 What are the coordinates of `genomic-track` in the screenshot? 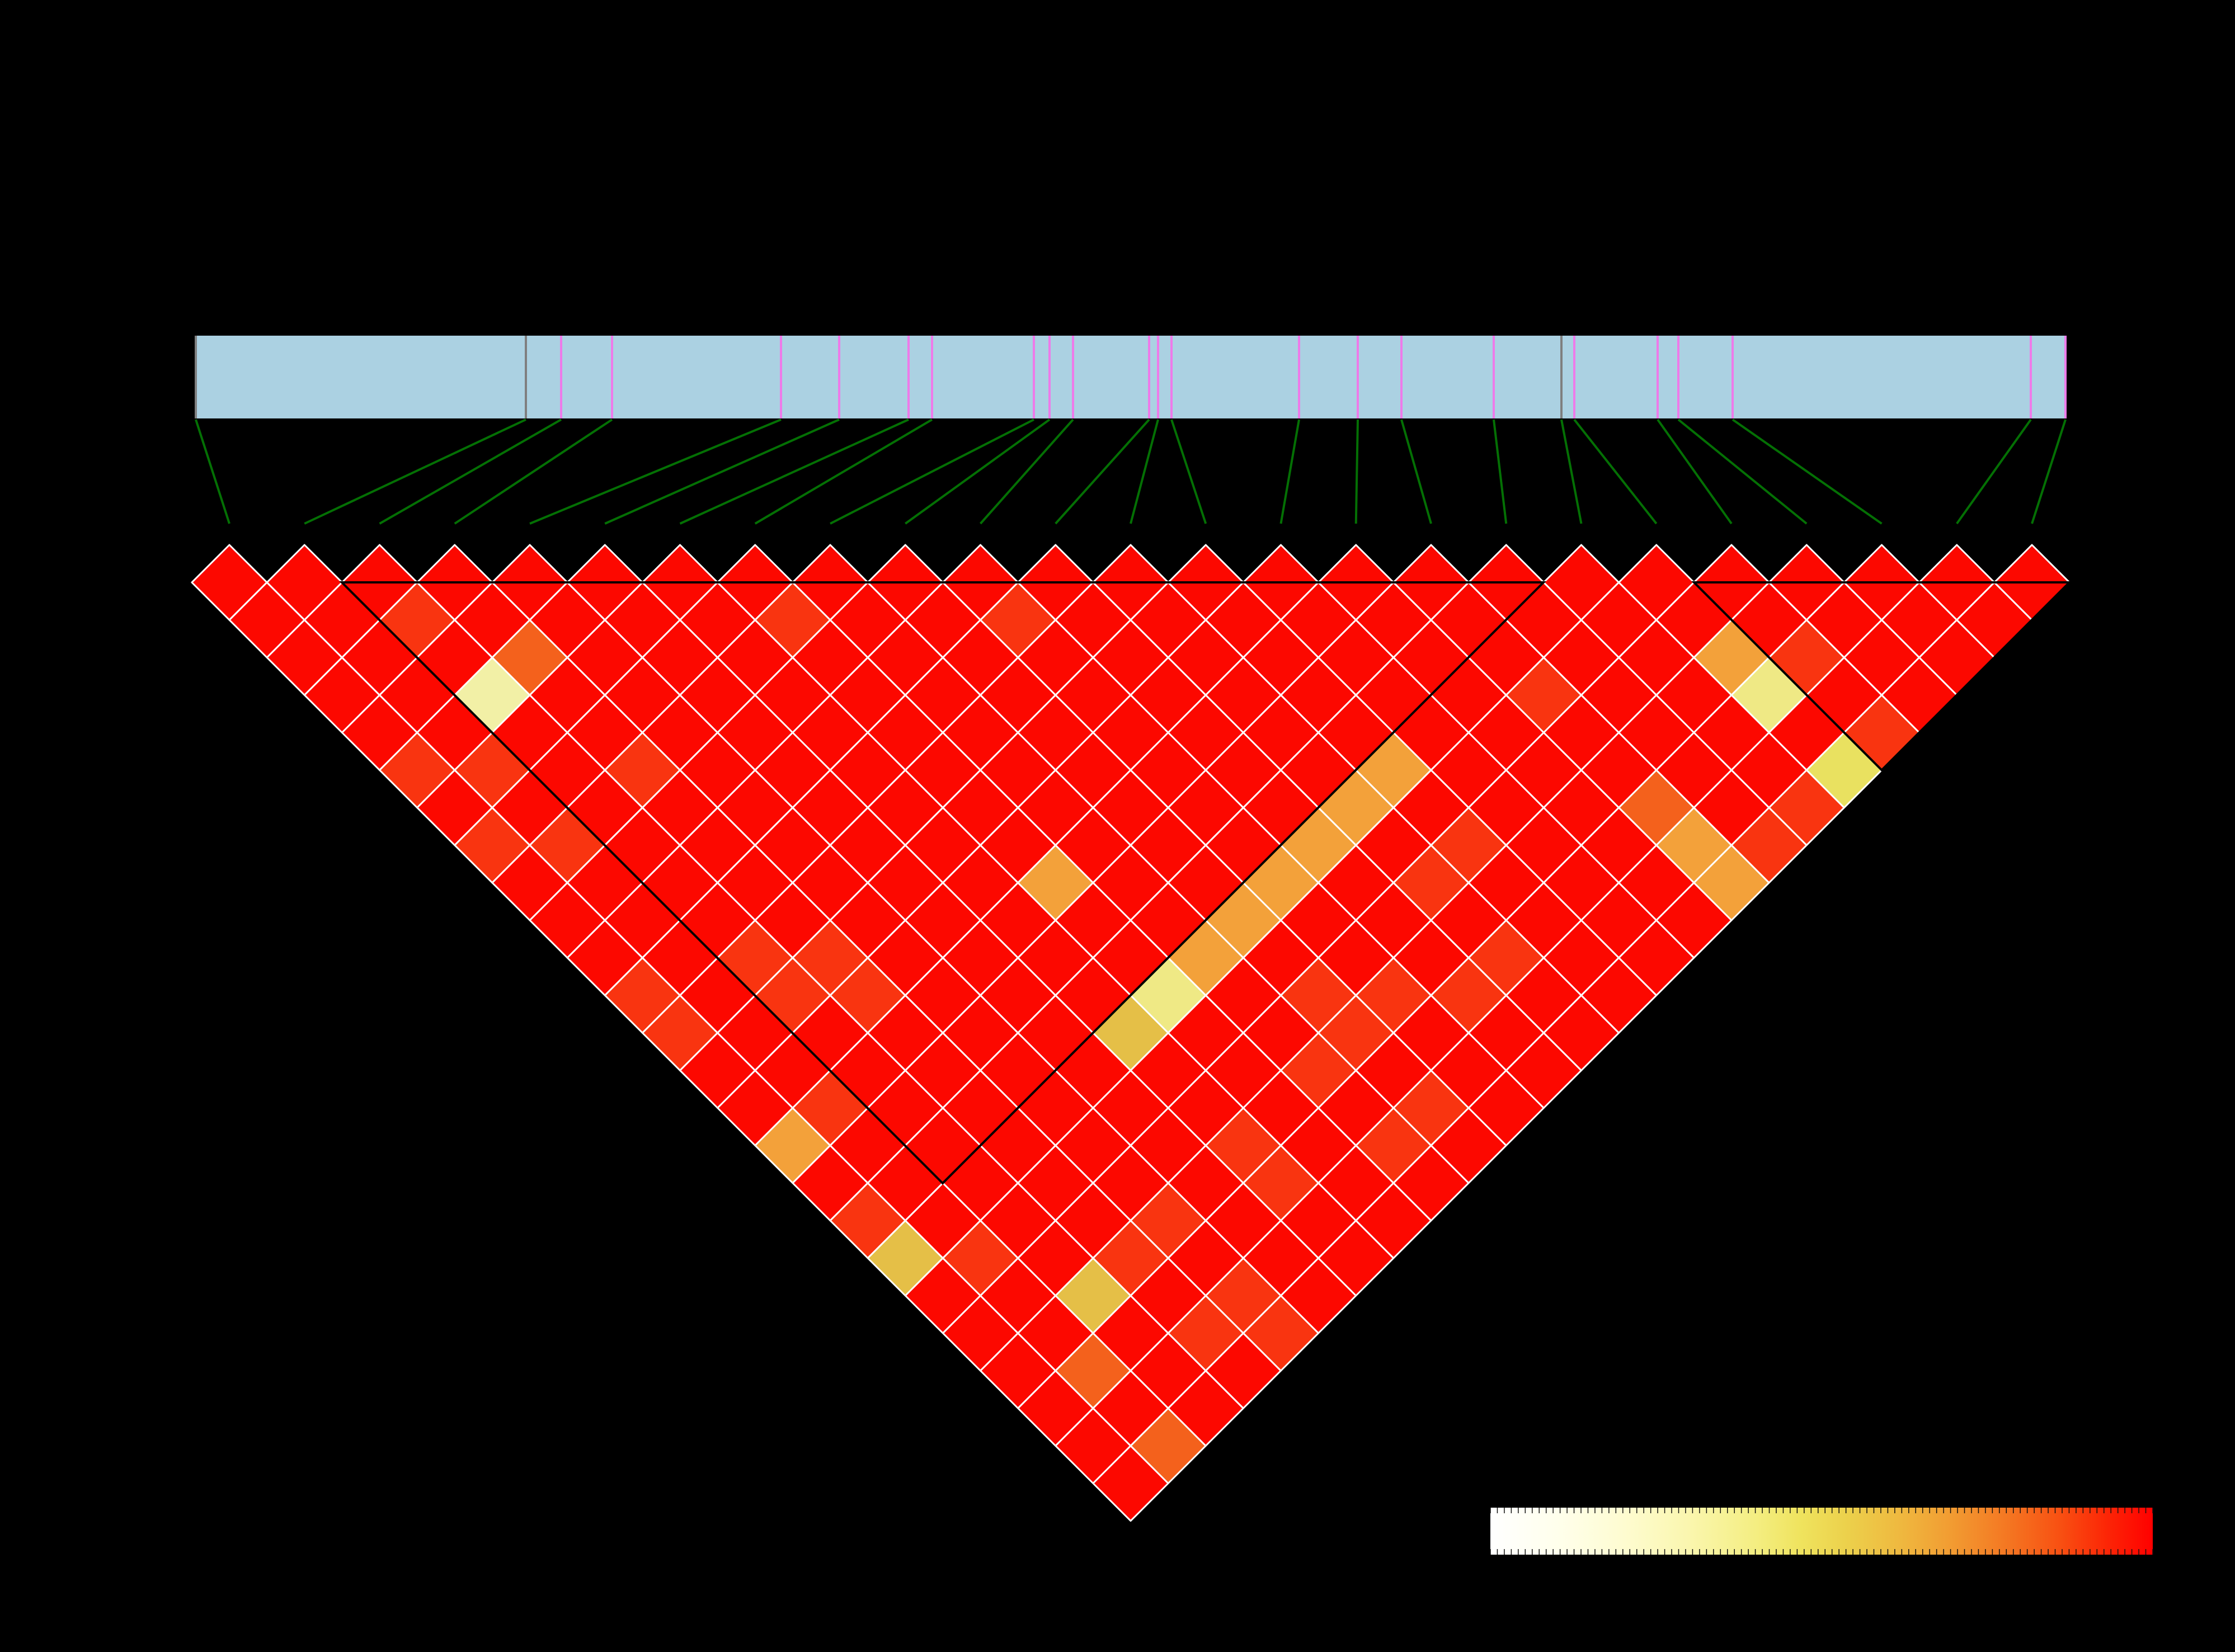 It's located at (1131, 377).